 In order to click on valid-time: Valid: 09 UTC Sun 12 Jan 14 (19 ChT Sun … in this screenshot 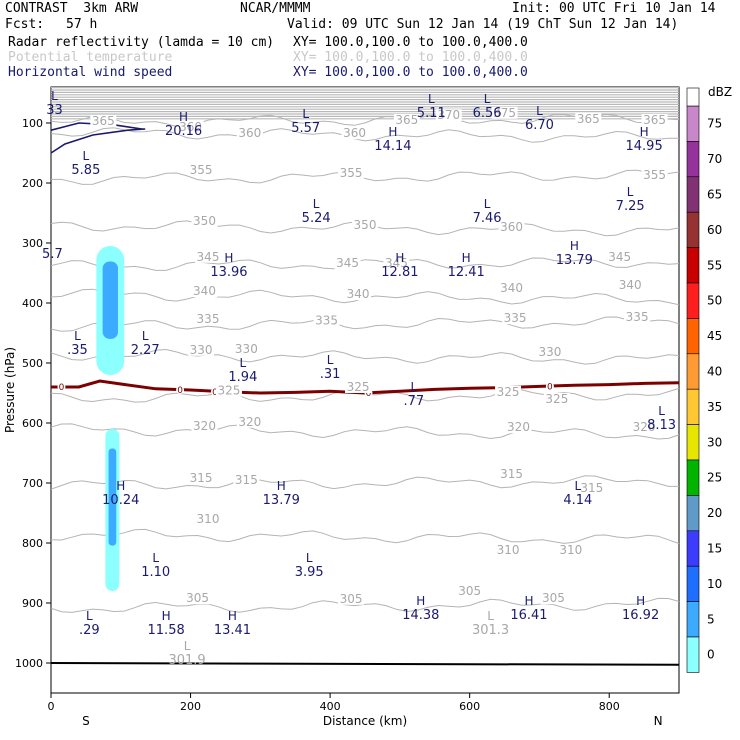, I will do `click(483, 24)`.